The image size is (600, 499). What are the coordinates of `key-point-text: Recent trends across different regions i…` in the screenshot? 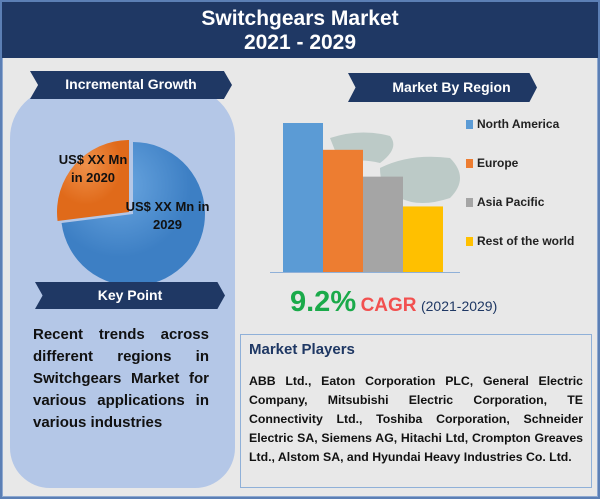 It's located at (121, 378).